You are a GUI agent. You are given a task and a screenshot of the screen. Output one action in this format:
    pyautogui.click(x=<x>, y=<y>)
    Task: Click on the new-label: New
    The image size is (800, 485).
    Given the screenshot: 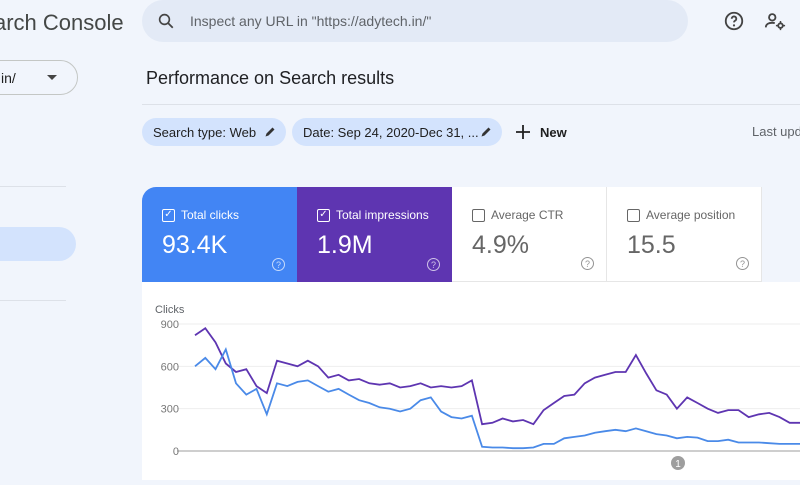 What is the action you would take?
    pyautogui.click(x=553, y=132)
    